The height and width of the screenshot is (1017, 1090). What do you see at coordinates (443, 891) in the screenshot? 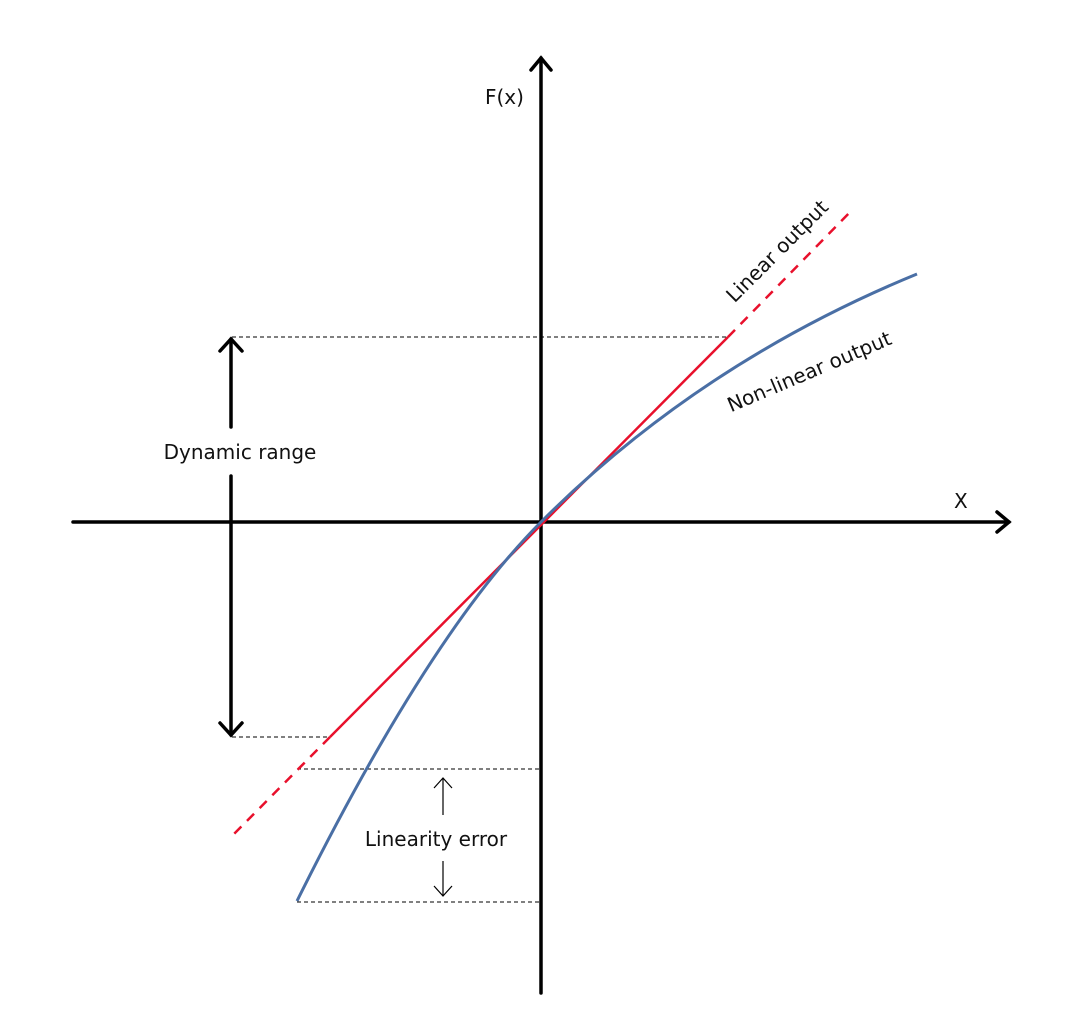
I see `linearity-error-arrowhead-down` at bounding box center [443, 891].